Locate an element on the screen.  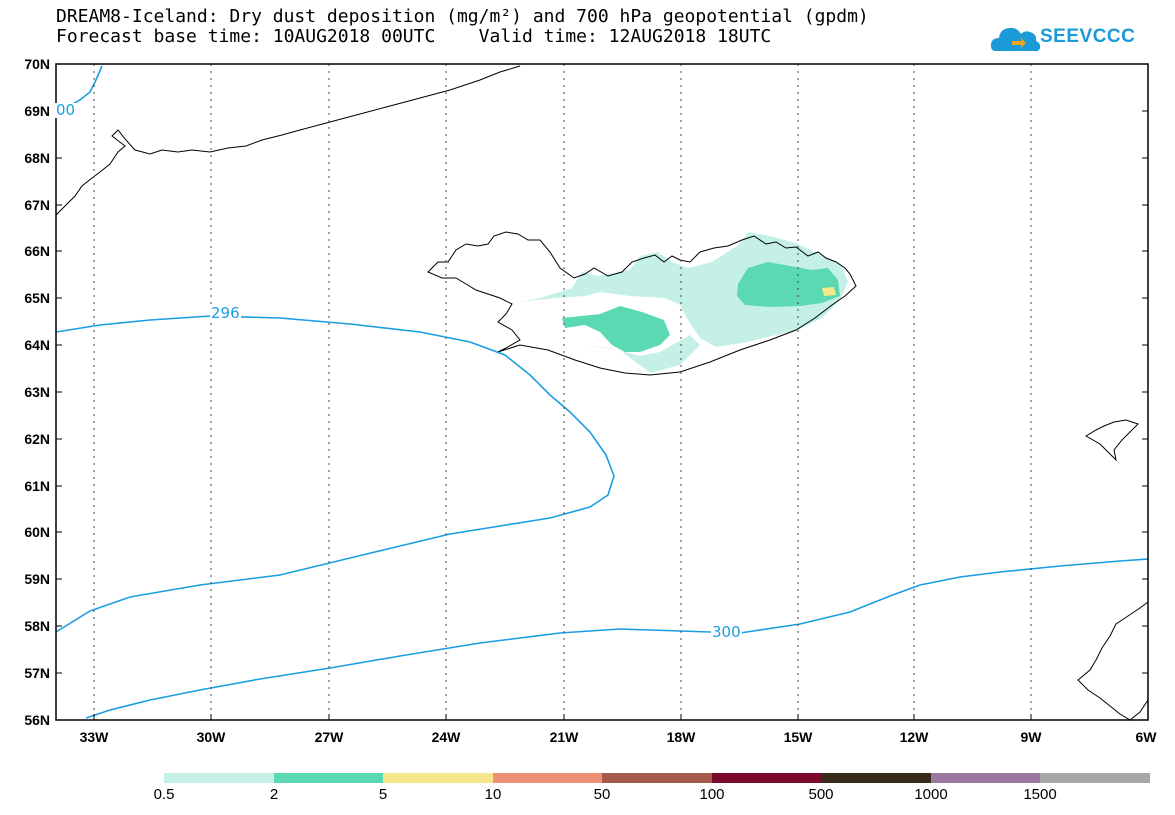
lon-label: 15W is located at coordinates (798, 737).